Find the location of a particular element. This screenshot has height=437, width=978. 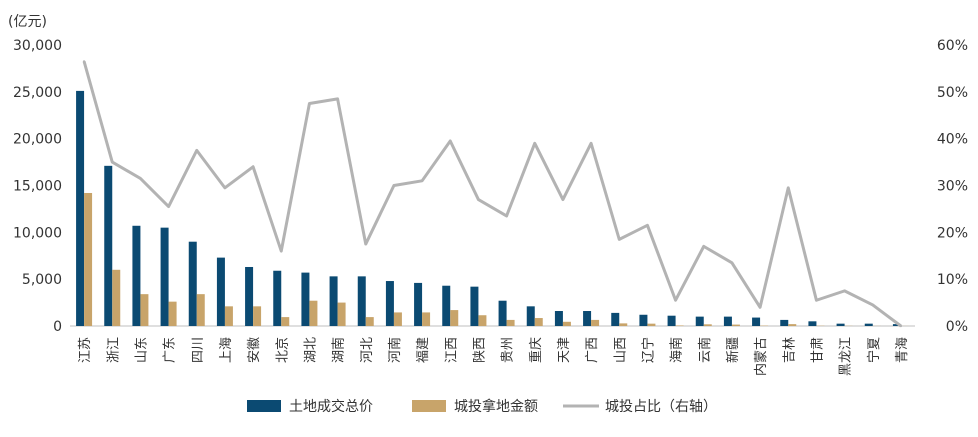

x-tick-label: 安徽 is located at coordinates (254, 350).